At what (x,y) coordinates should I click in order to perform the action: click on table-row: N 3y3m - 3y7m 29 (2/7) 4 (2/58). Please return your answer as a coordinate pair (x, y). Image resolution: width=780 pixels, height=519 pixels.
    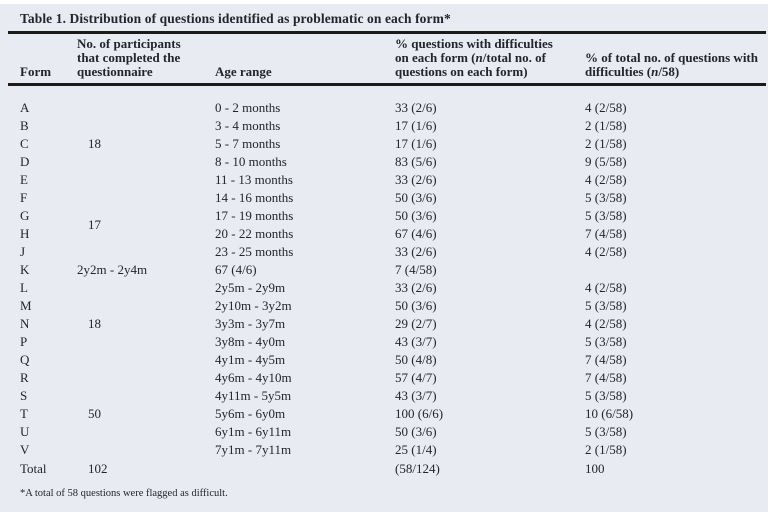
    Looking at the image, I should click on (384, 324).